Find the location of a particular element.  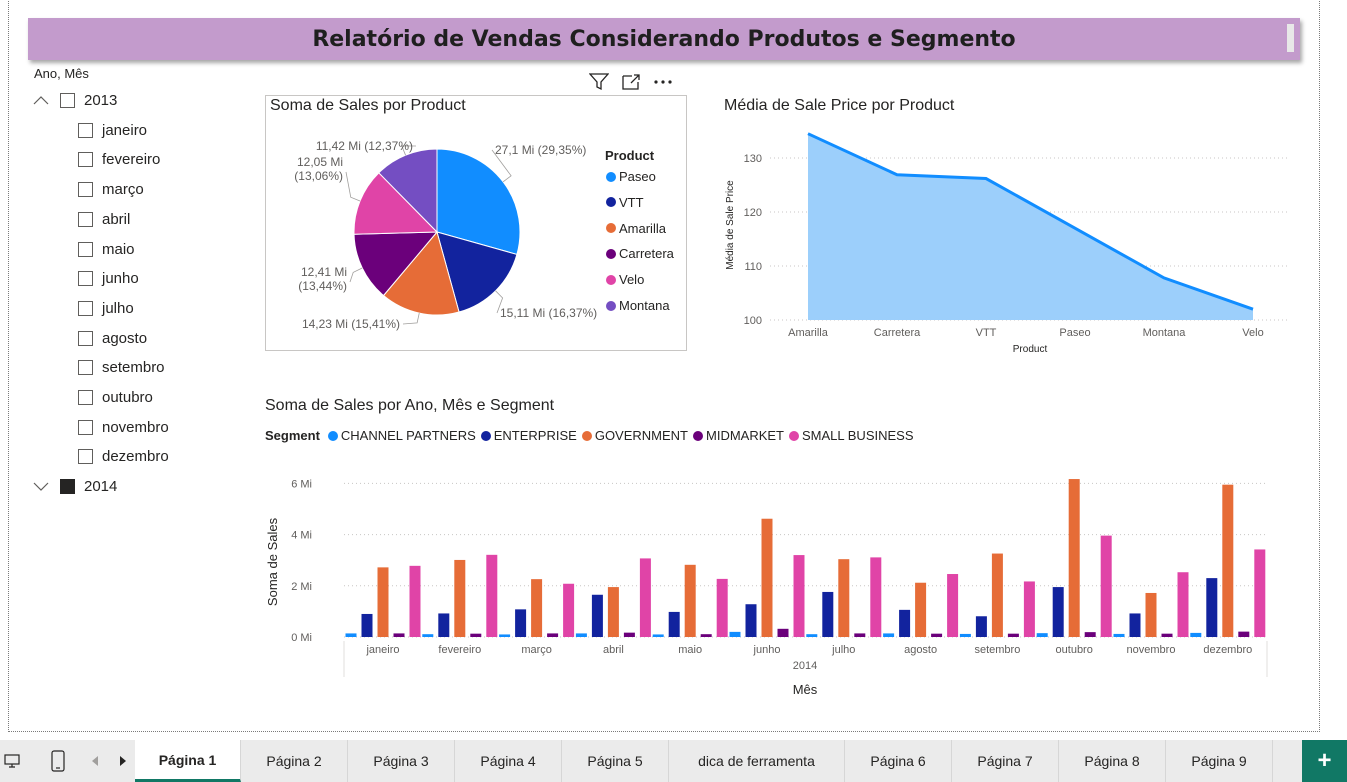

slicer-month-junho: junho is located at coordinates (108, 279).